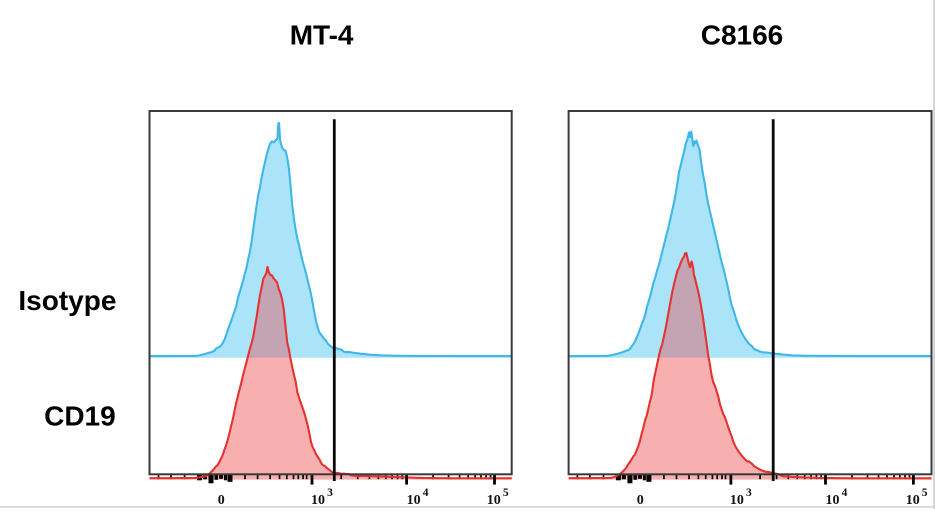 This screenshot has width=935, height=514. I want to click on svg-text: MT-4, so click(322, 35).